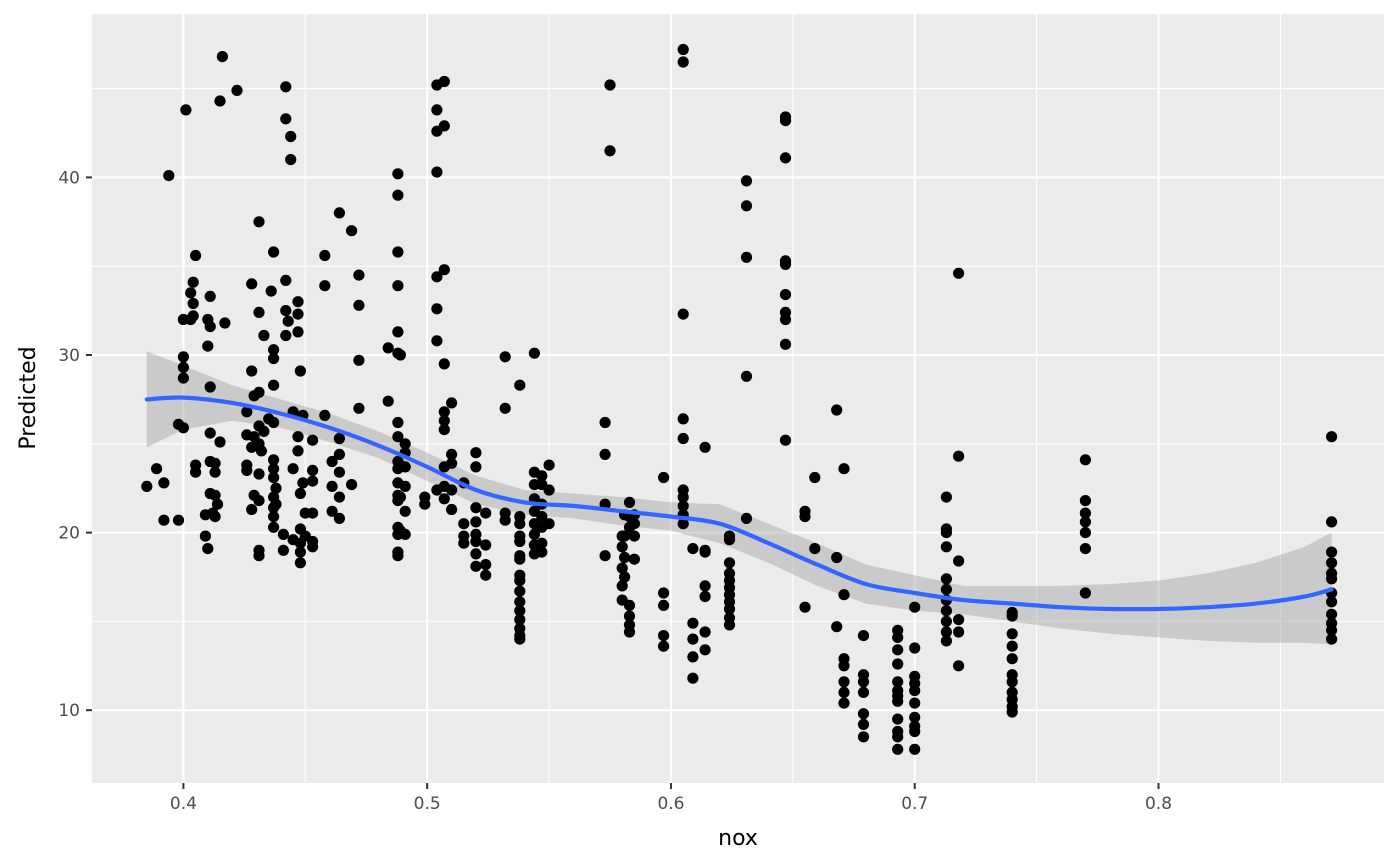  Describe the element at coordinates (28, 397) in the screenshot. I see `y-axis-title: Predicted` at that location.